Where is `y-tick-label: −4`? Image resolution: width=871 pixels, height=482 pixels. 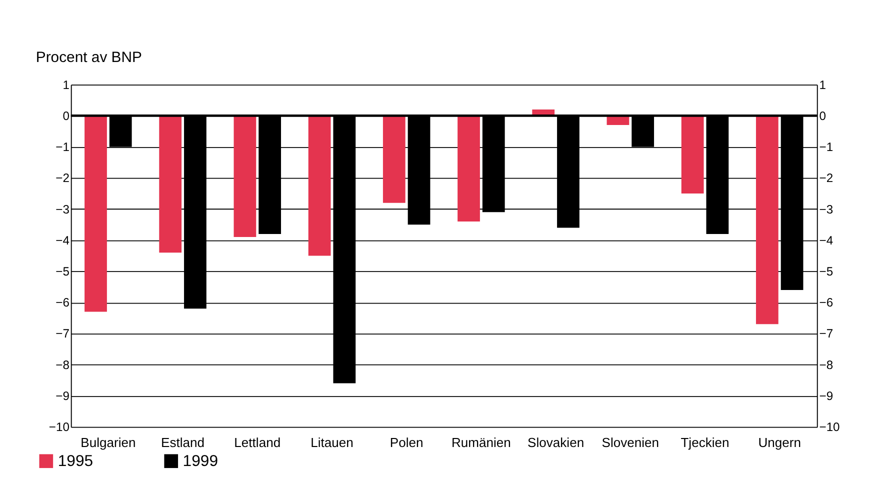 y-tick-label: −4 is located at coordinates (63, 240).